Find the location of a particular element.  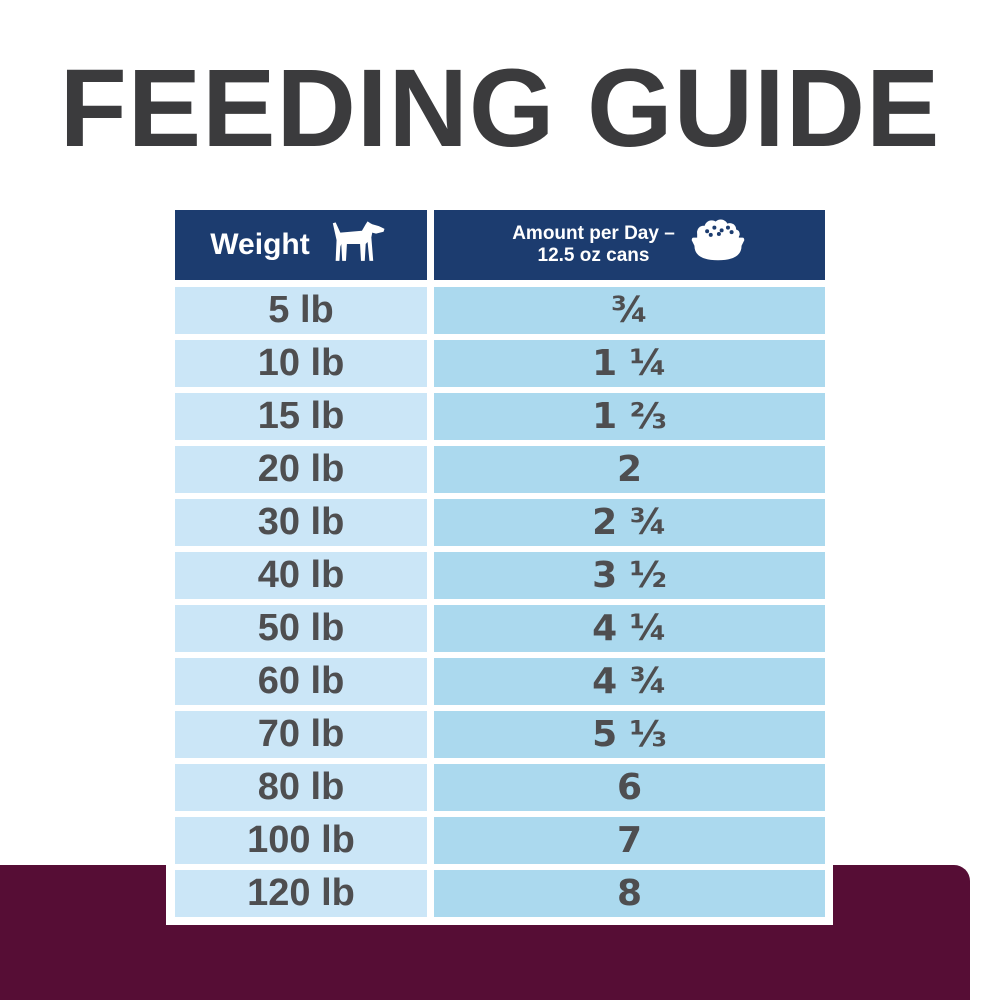

table-row: 60 lb 4 ¾ is located at coordinates (500, 681).